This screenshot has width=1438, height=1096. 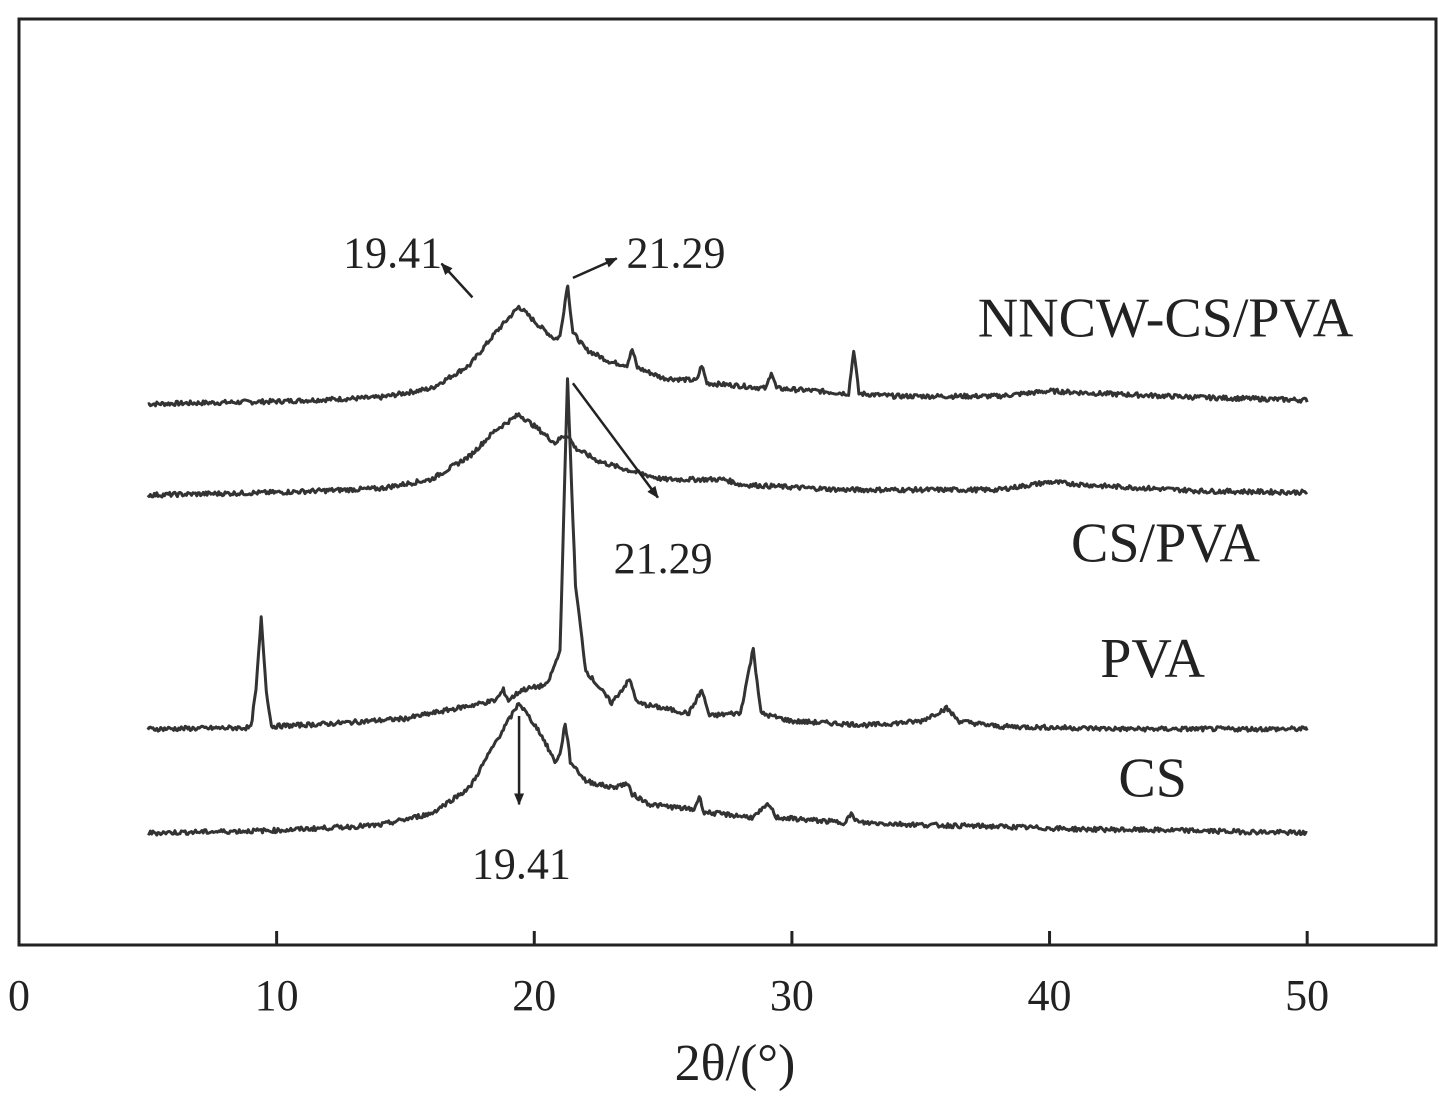 I want to click on series-label: PVA, so click(x=1152, y=659).